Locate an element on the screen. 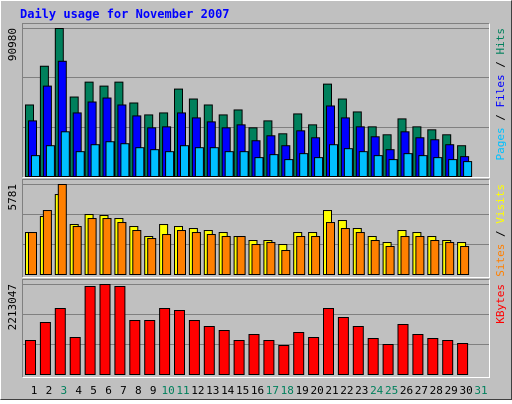 The height and width of the screenshot is (404, 512). x-tick-label: 16 is located at coordinates (257, 390).